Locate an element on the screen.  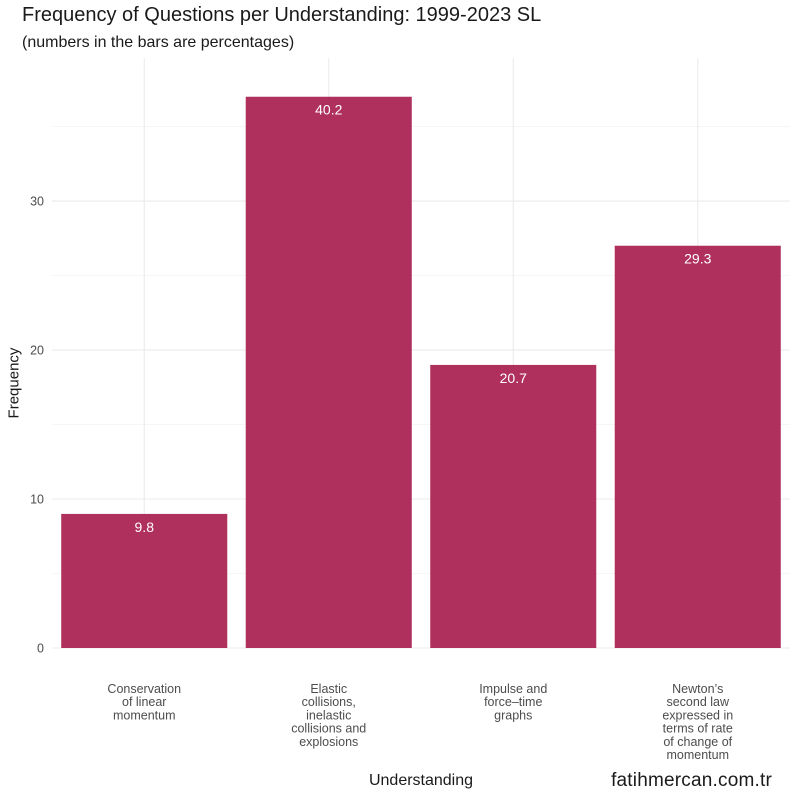
y-tick-label: 0 is located at coordinates (40, 649).